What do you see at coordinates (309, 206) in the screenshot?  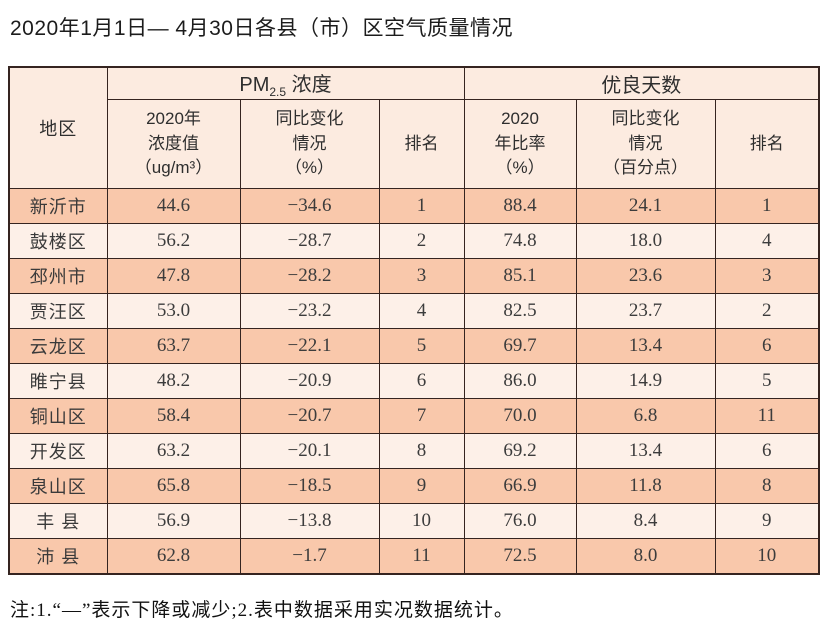 I see `pm-change-cell: −34.6` at bounding box center [309, 206].